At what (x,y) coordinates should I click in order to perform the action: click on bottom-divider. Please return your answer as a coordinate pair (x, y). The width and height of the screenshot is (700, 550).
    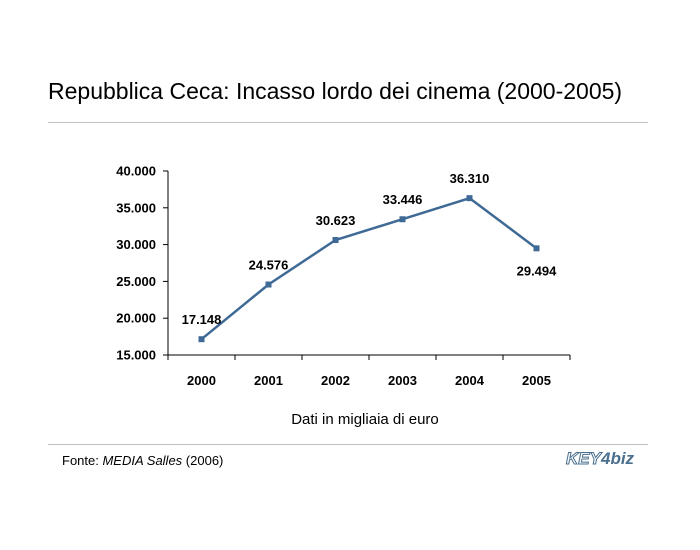
    Looking at the image, I should click on (348, 444).